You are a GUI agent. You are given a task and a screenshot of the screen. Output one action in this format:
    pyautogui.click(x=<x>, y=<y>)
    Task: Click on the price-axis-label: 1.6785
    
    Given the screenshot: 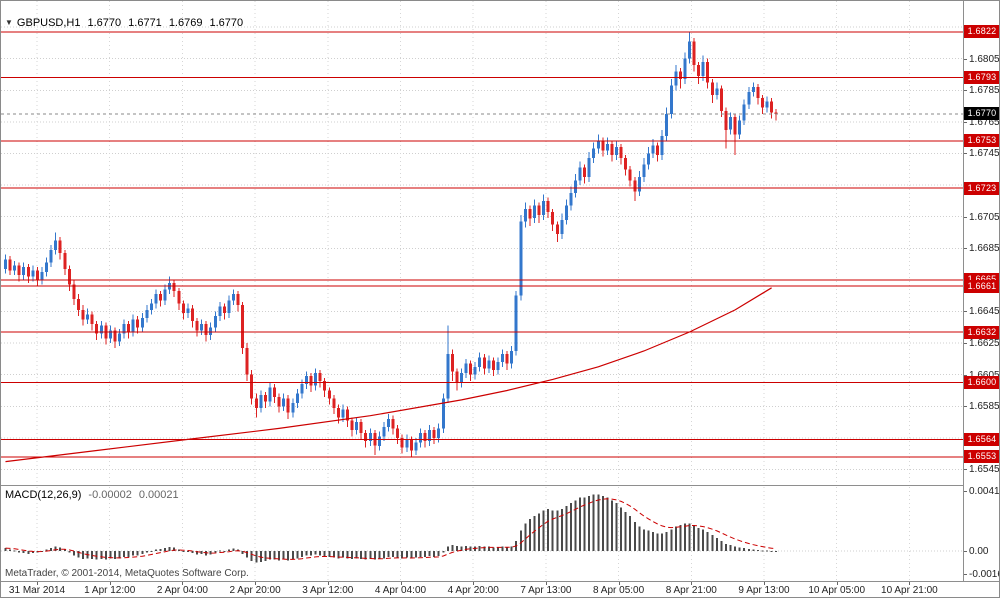 What is the action you would take?
    pyautogui.click(x=984, y=90)
    